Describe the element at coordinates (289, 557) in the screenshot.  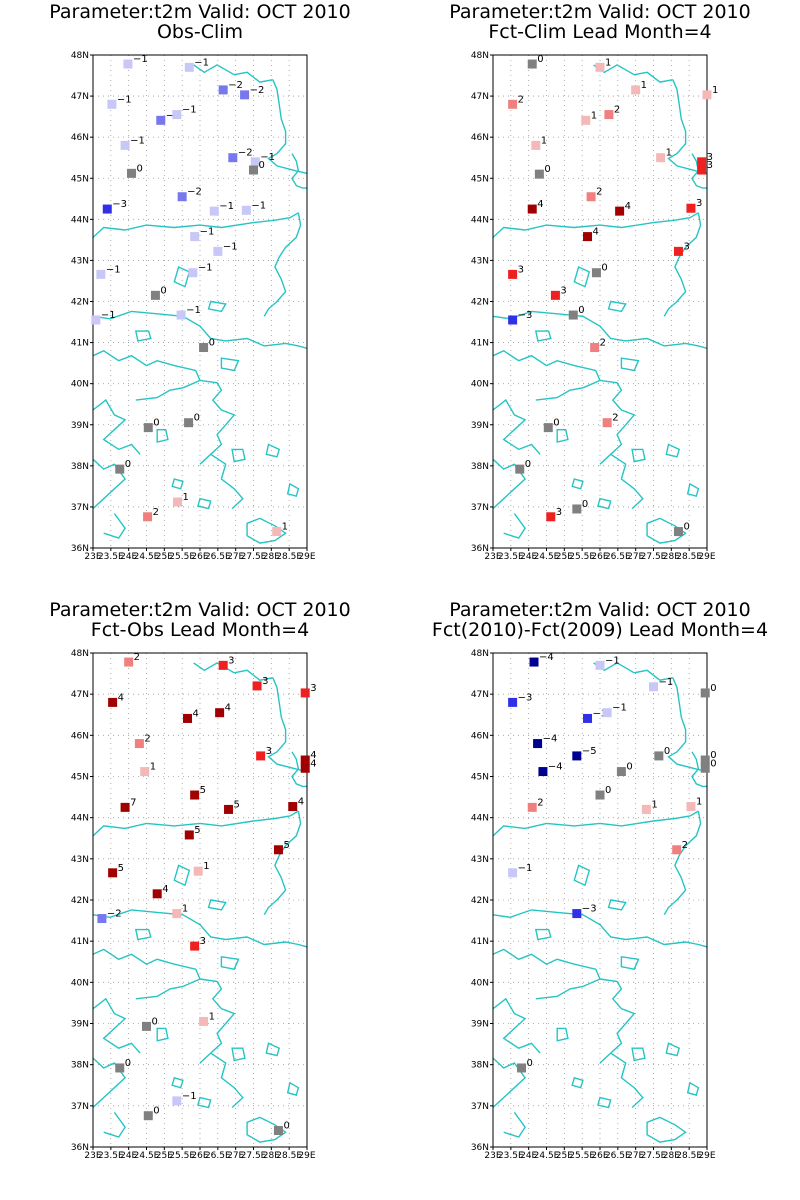
I see `x-tick-label: 28.5E` at that location.